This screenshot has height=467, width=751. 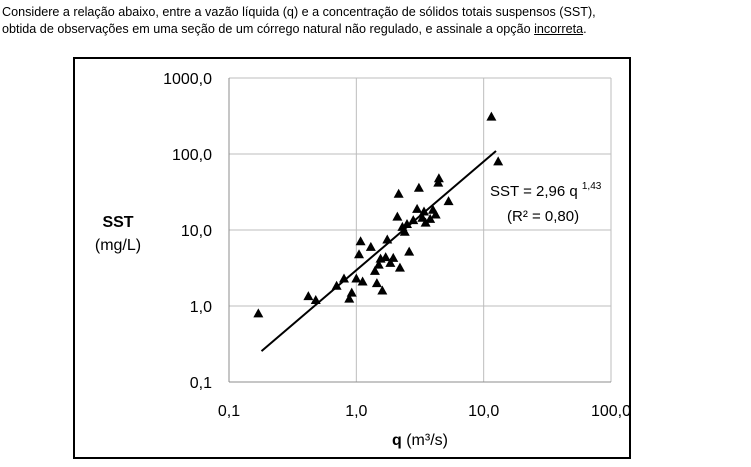 I want to click on y-tick-label: 1000,0, so click(x=187, y=79).